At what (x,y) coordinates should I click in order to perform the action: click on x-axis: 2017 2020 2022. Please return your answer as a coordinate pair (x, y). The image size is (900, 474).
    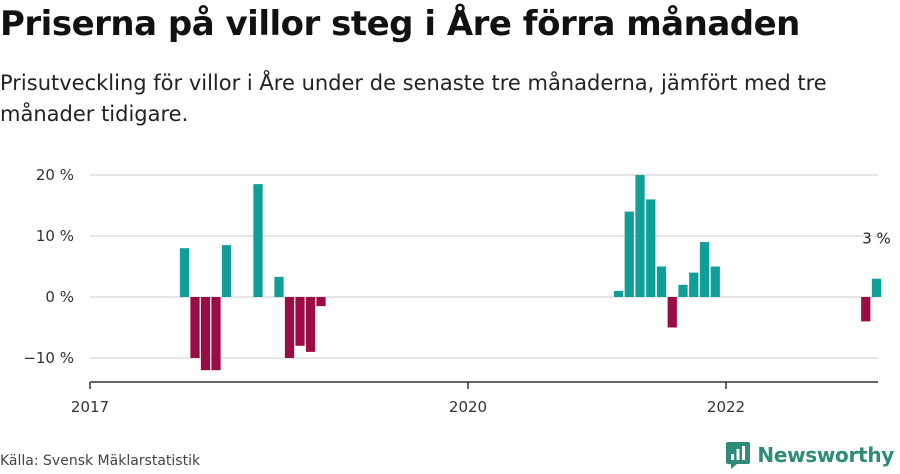
    Looking at the image, I should click on (474, 398).